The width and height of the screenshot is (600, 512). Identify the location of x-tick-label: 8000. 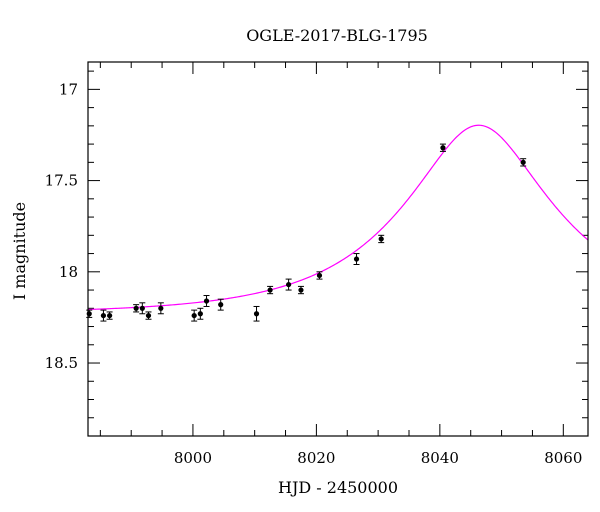
(193, 458).